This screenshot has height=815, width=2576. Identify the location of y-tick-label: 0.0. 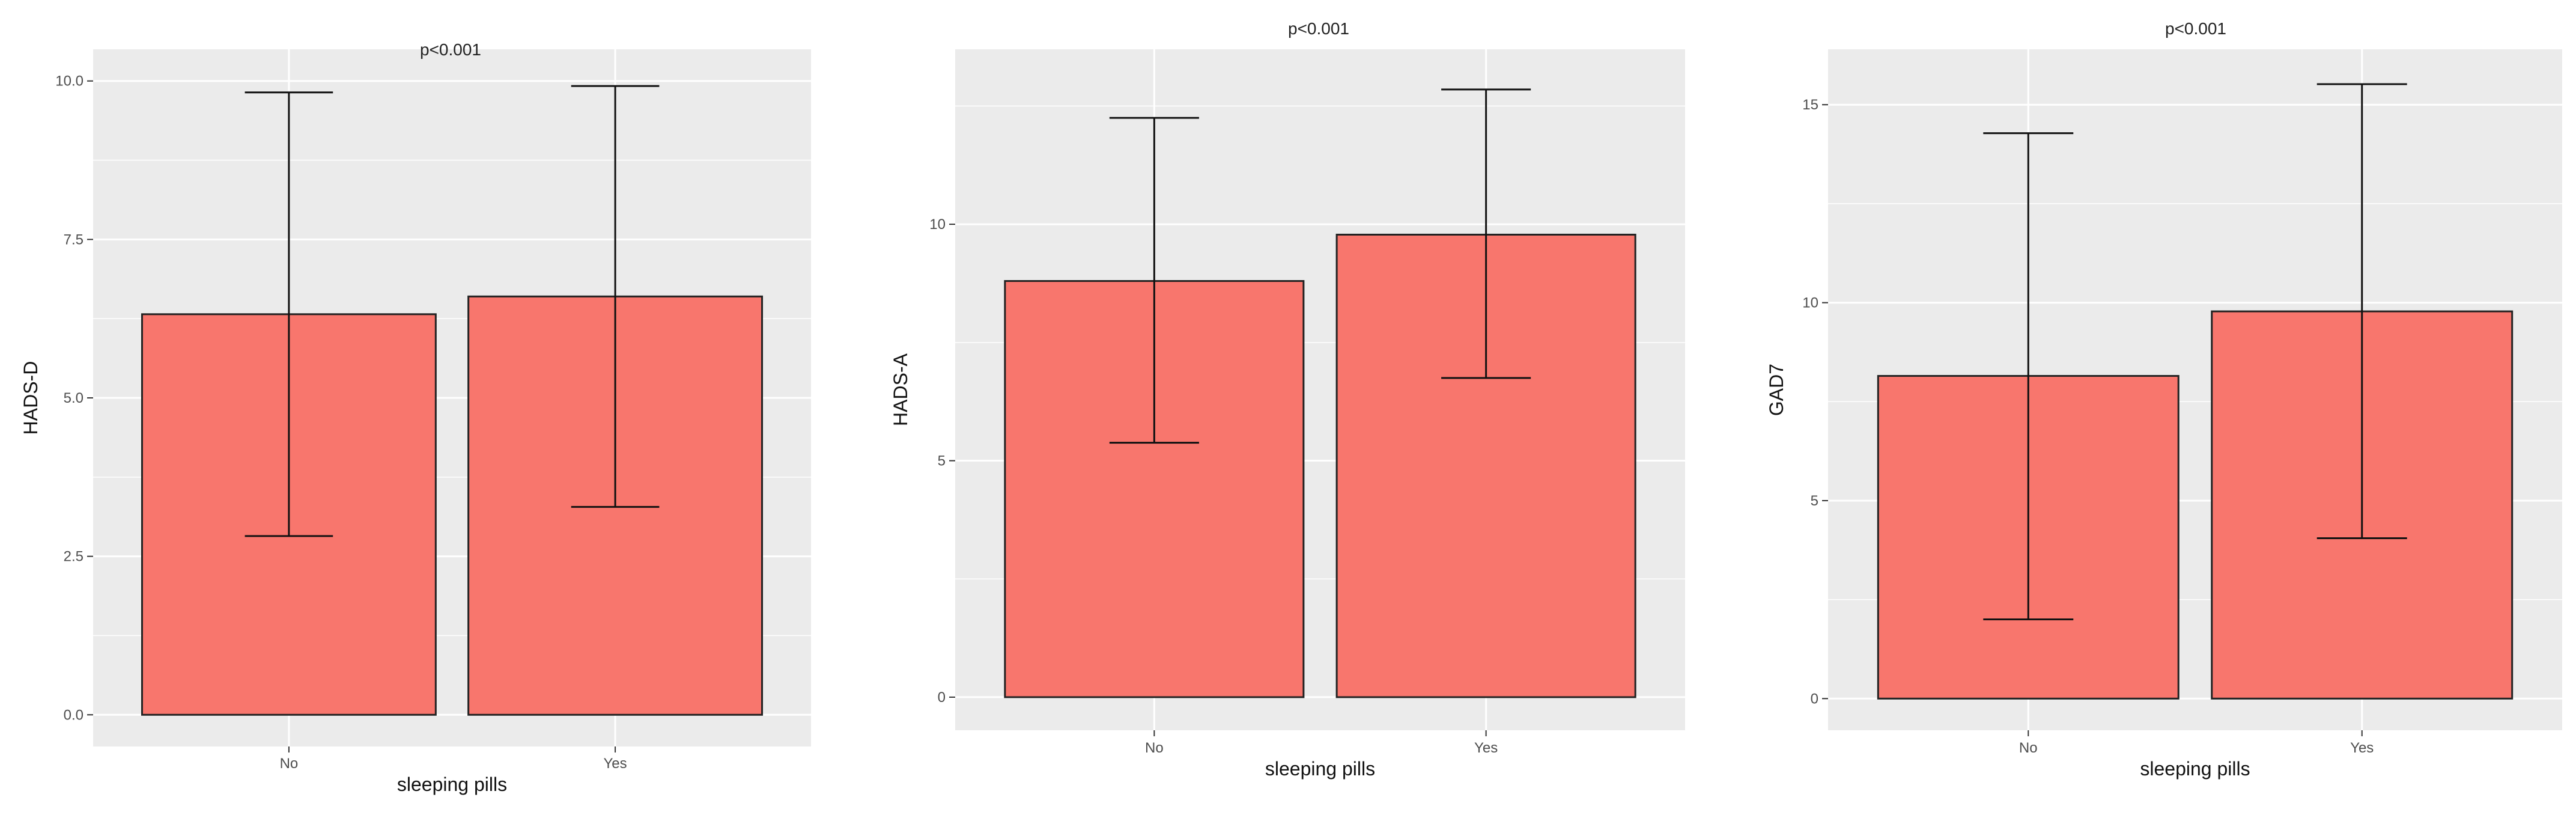
(74, 715).